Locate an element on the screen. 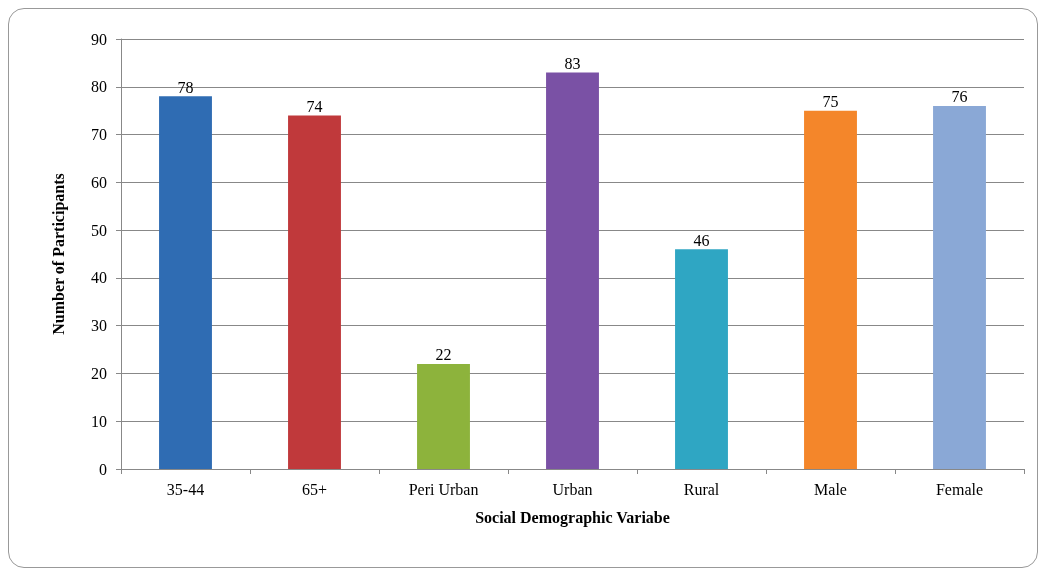 The height and width of the screenshot is (579, 1048). y-tick-label: 60 is located at coordinates (99, 182).